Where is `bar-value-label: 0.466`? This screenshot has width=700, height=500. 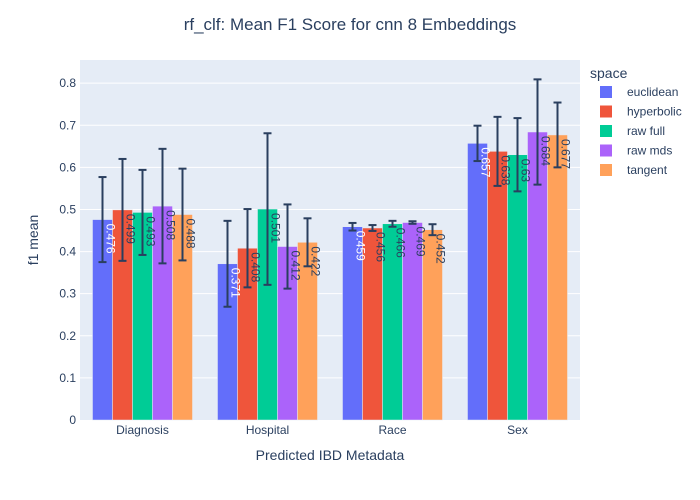 bar-value-label: 0.466 is located at coordinates (401, 243).